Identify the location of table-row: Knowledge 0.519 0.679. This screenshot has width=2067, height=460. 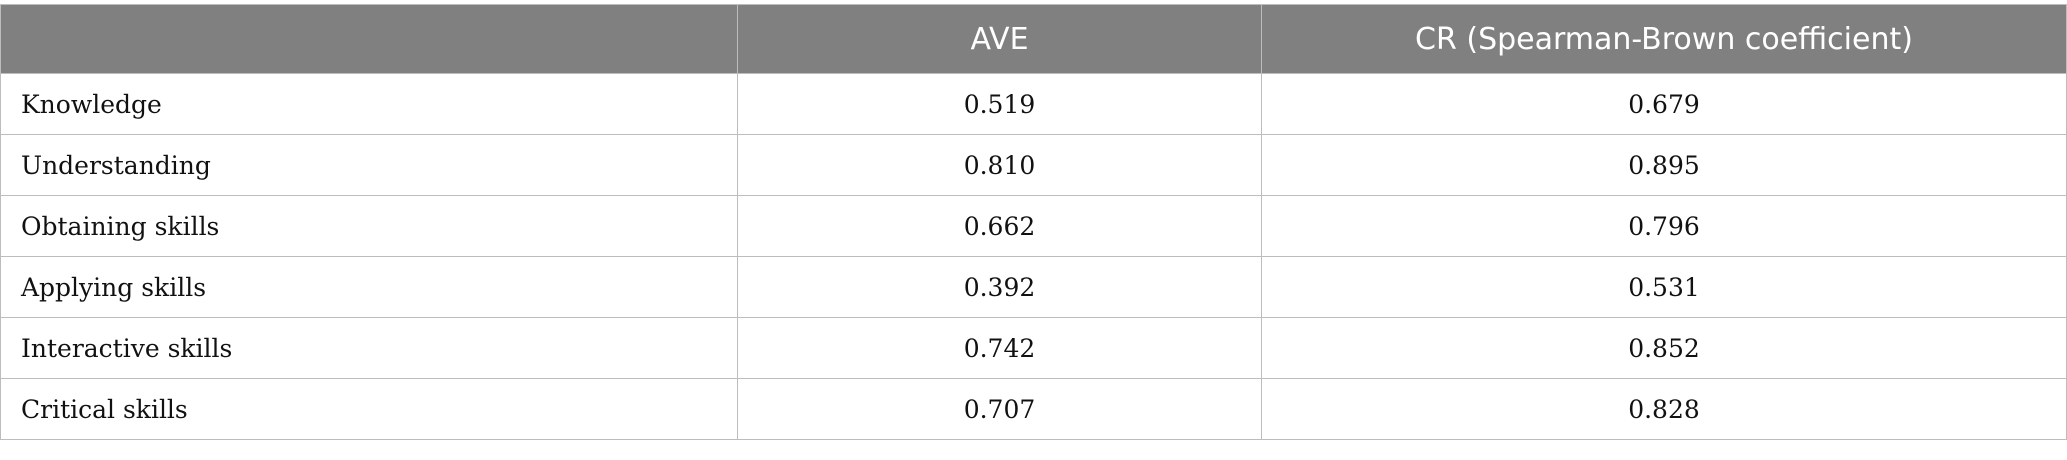
(1033, 104).